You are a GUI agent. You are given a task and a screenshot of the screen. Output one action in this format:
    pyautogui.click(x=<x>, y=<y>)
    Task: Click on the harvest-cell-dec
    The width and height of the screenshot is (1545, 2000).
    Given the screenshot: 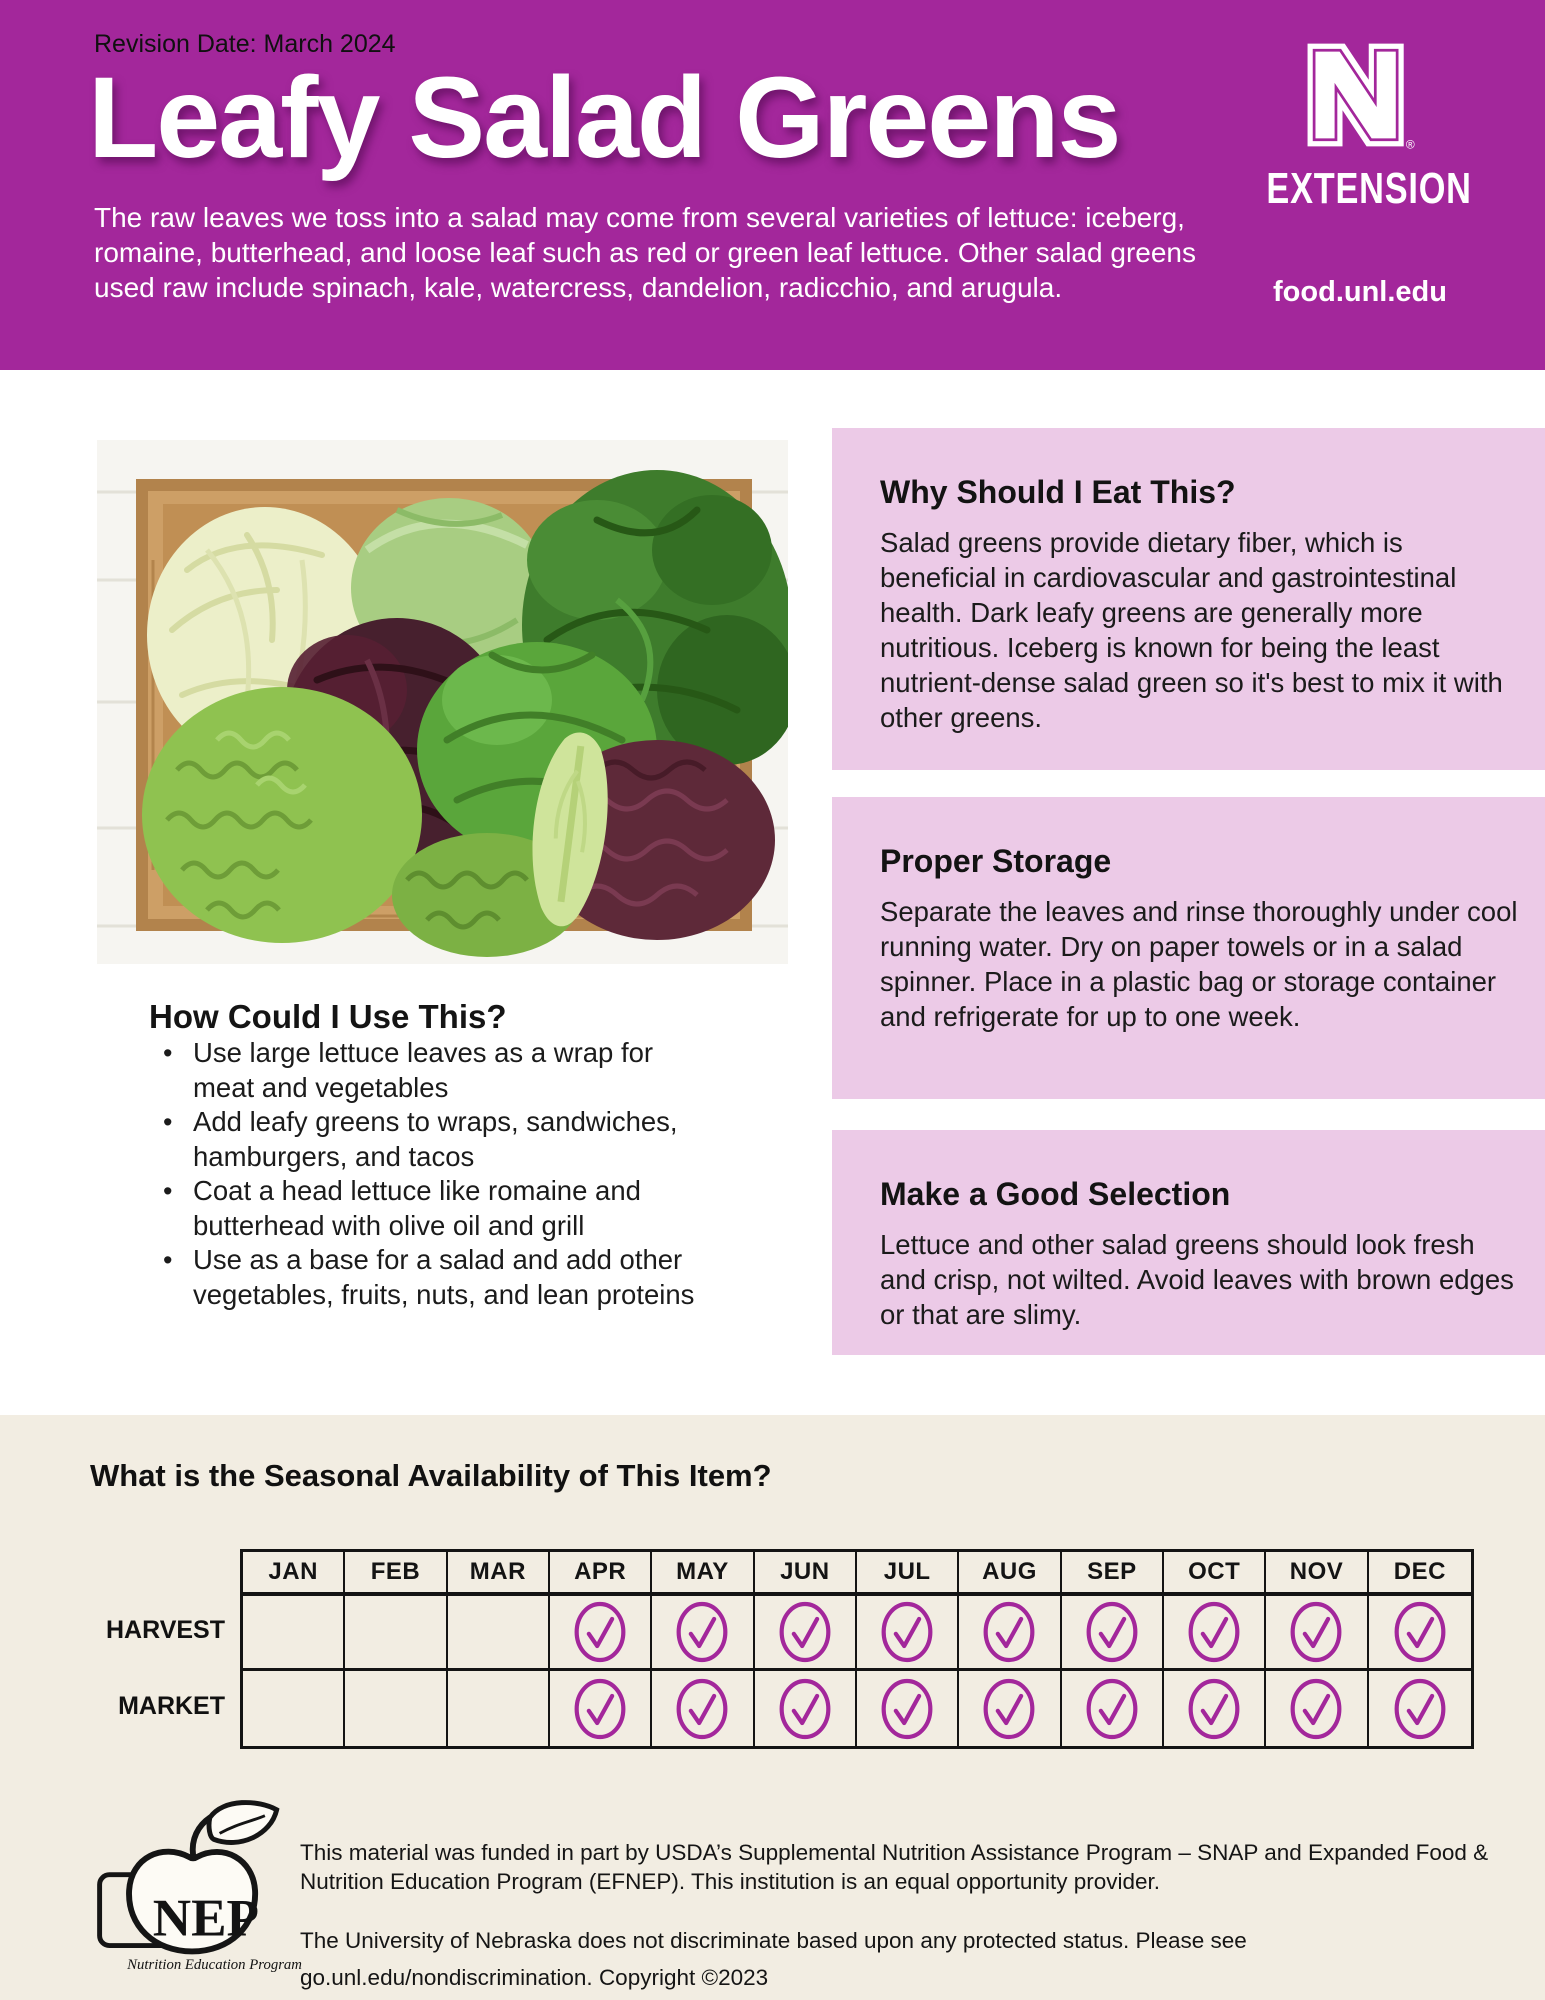 What is the action you would take?
    pyautogui.click(x=1419, y=1633)
    